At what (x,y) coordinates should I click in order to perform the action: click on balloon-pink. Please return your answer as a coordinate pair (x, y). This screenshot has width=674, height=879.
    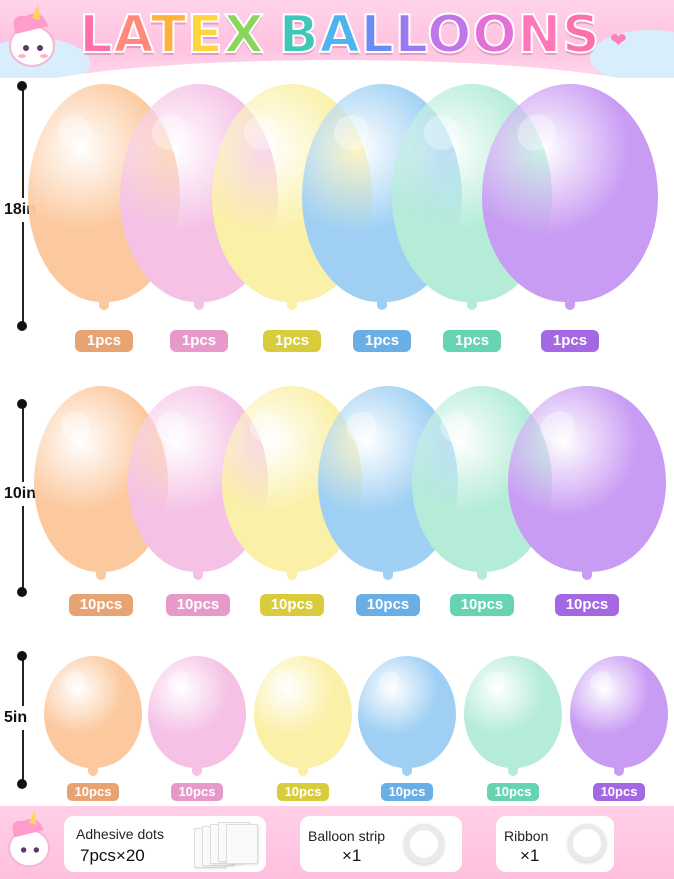
    Looking at the image, I should click on (197, 712).